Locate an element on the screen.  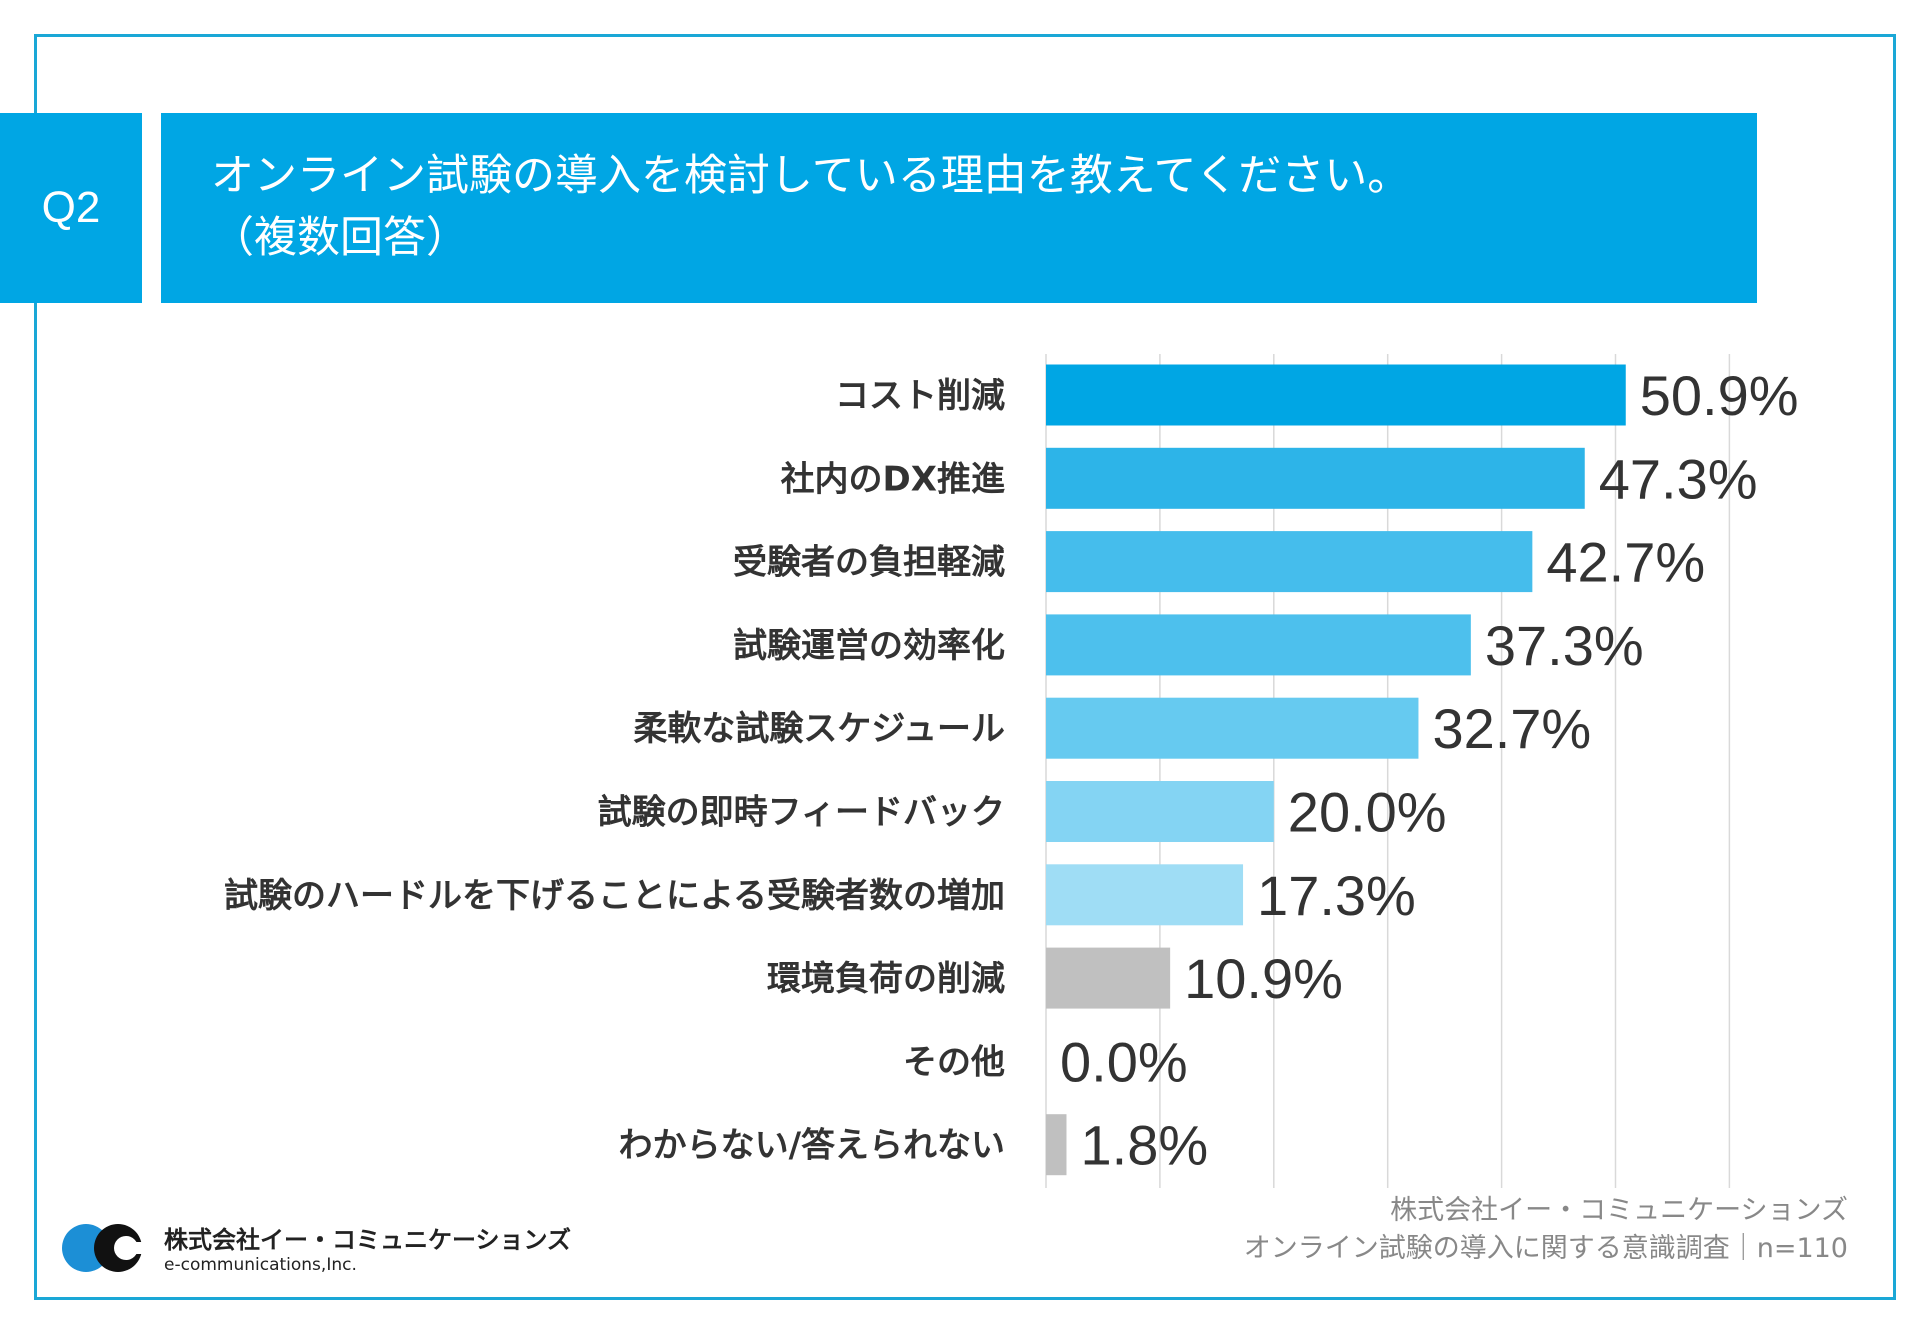
value-label: 50.9% is located at coordinates (1719, 395).